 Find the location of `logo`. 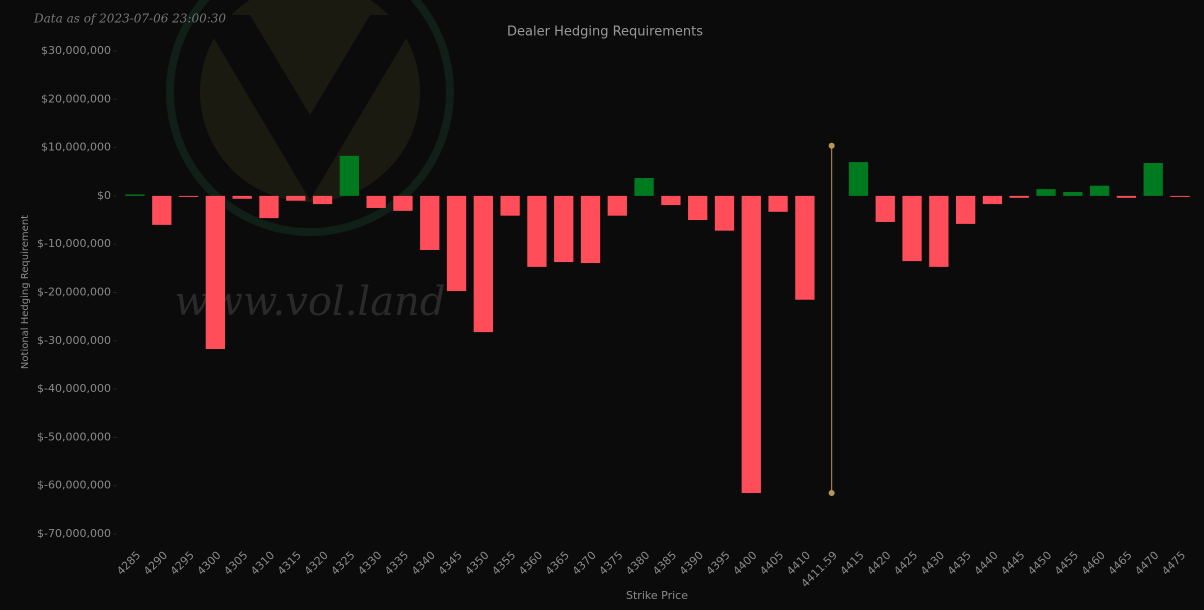

logo is located at coordinates (310, 118).